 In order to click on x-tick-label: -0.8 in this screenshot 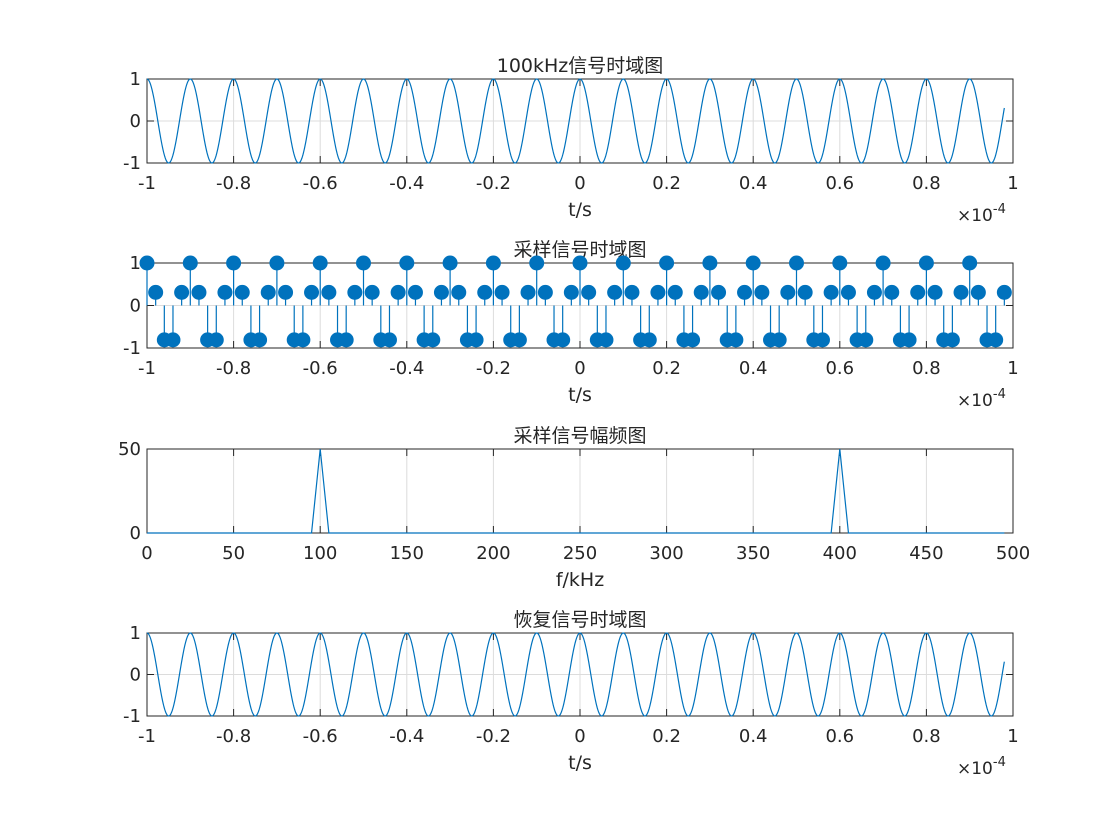, I will do `click(233, 368)`.